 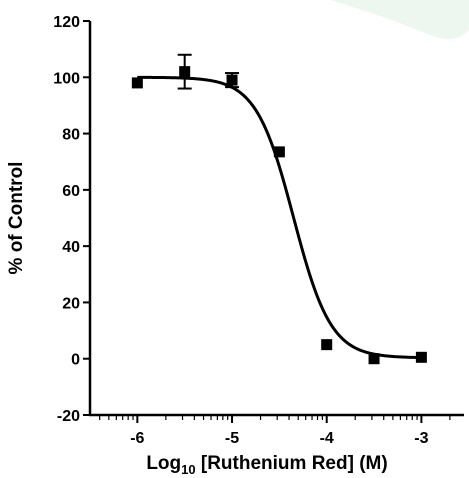 I want to click on y-tick-label: 0, so click(x=75, y=360).